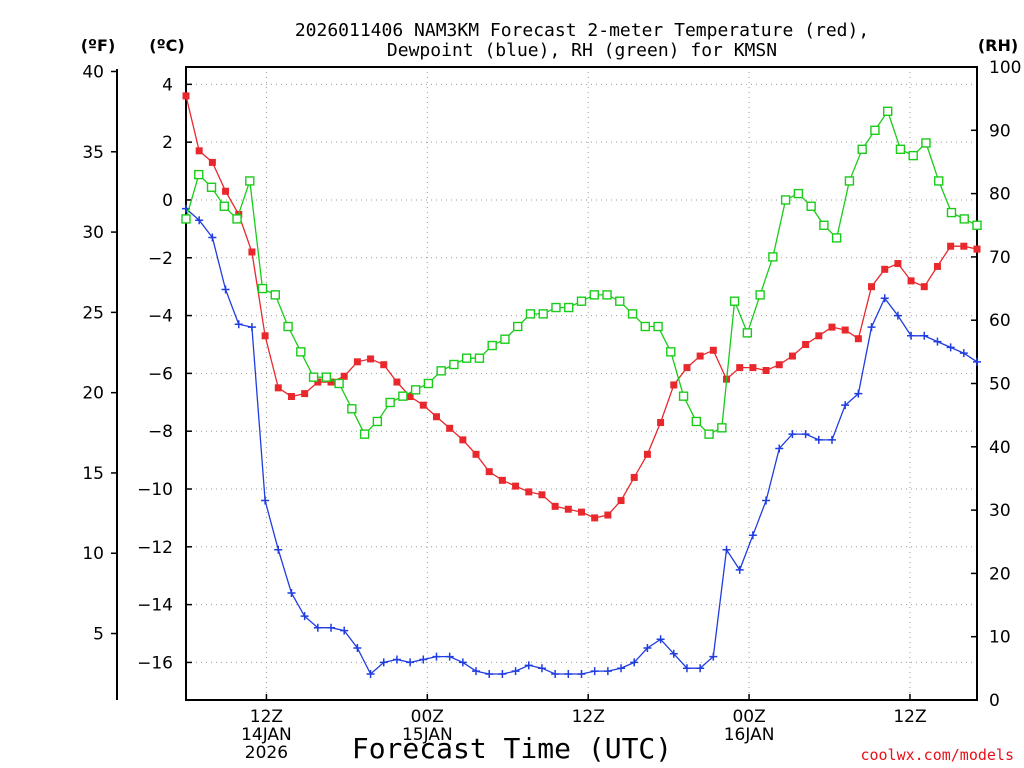 This screenshot has width=1024, height=768. Describe the element at coordinates (937, 755) in the screenshot. I see `credit-text: coolwx.com/models` at that location.